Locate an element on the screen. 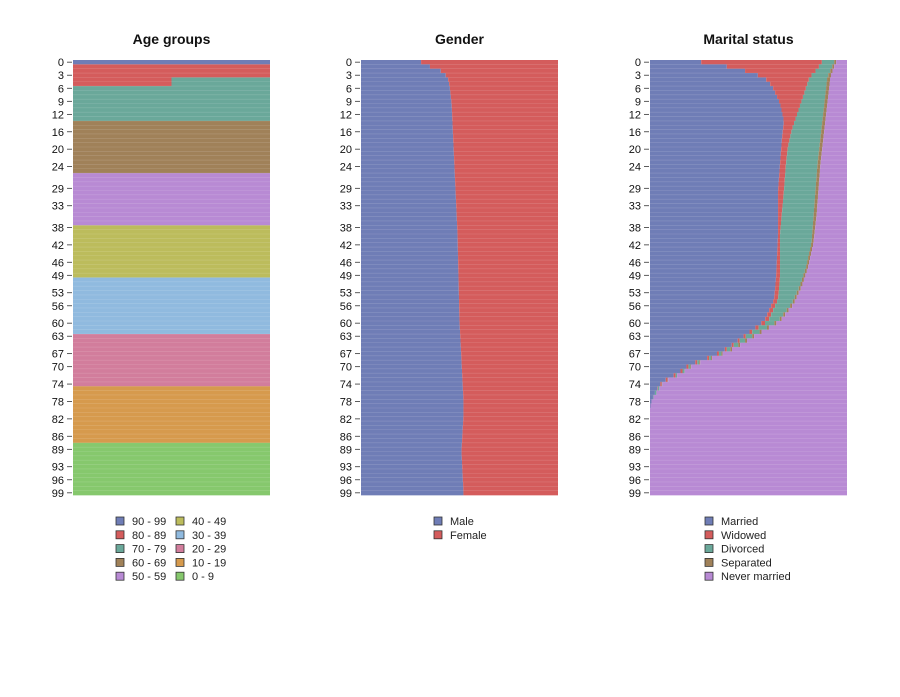  y-tick-label: 96 is located at coordinates (635, 481).